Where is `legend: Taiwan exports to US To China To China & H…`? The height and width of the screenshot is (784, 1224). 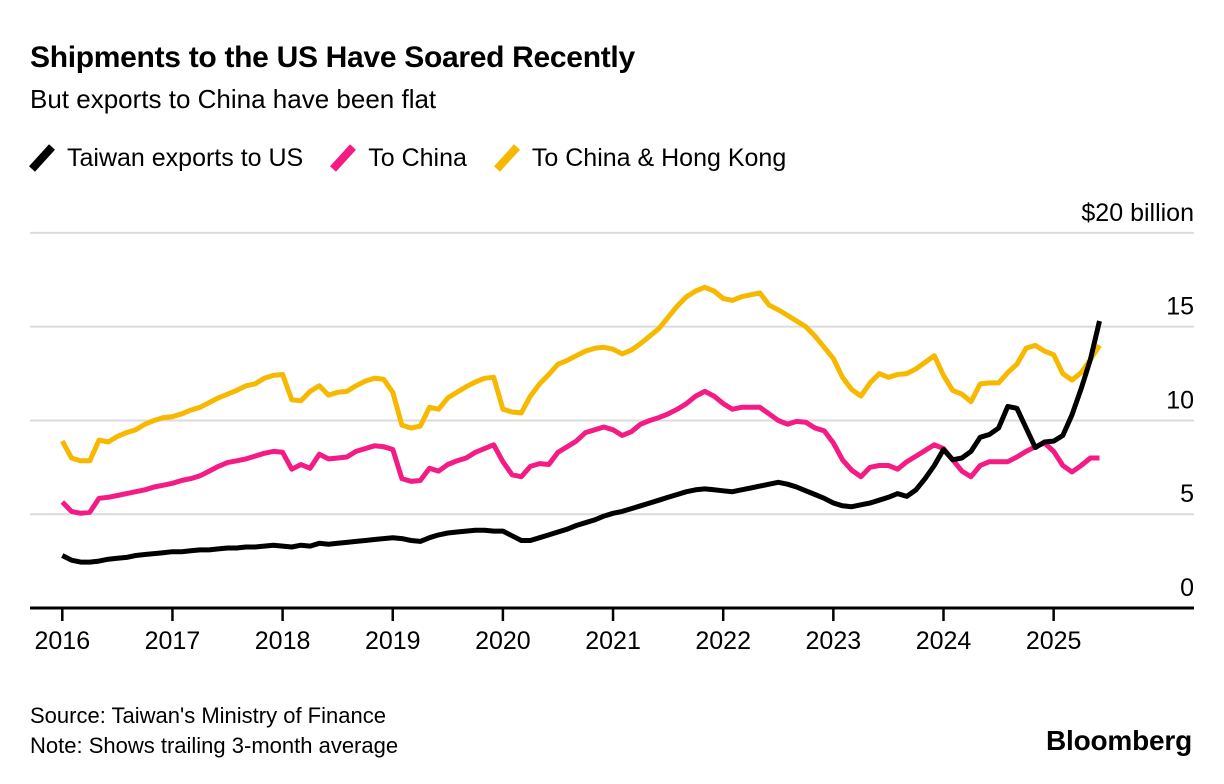 legend: Taiwan exports to US To China To China & H… is located at coordinates (407, 158).